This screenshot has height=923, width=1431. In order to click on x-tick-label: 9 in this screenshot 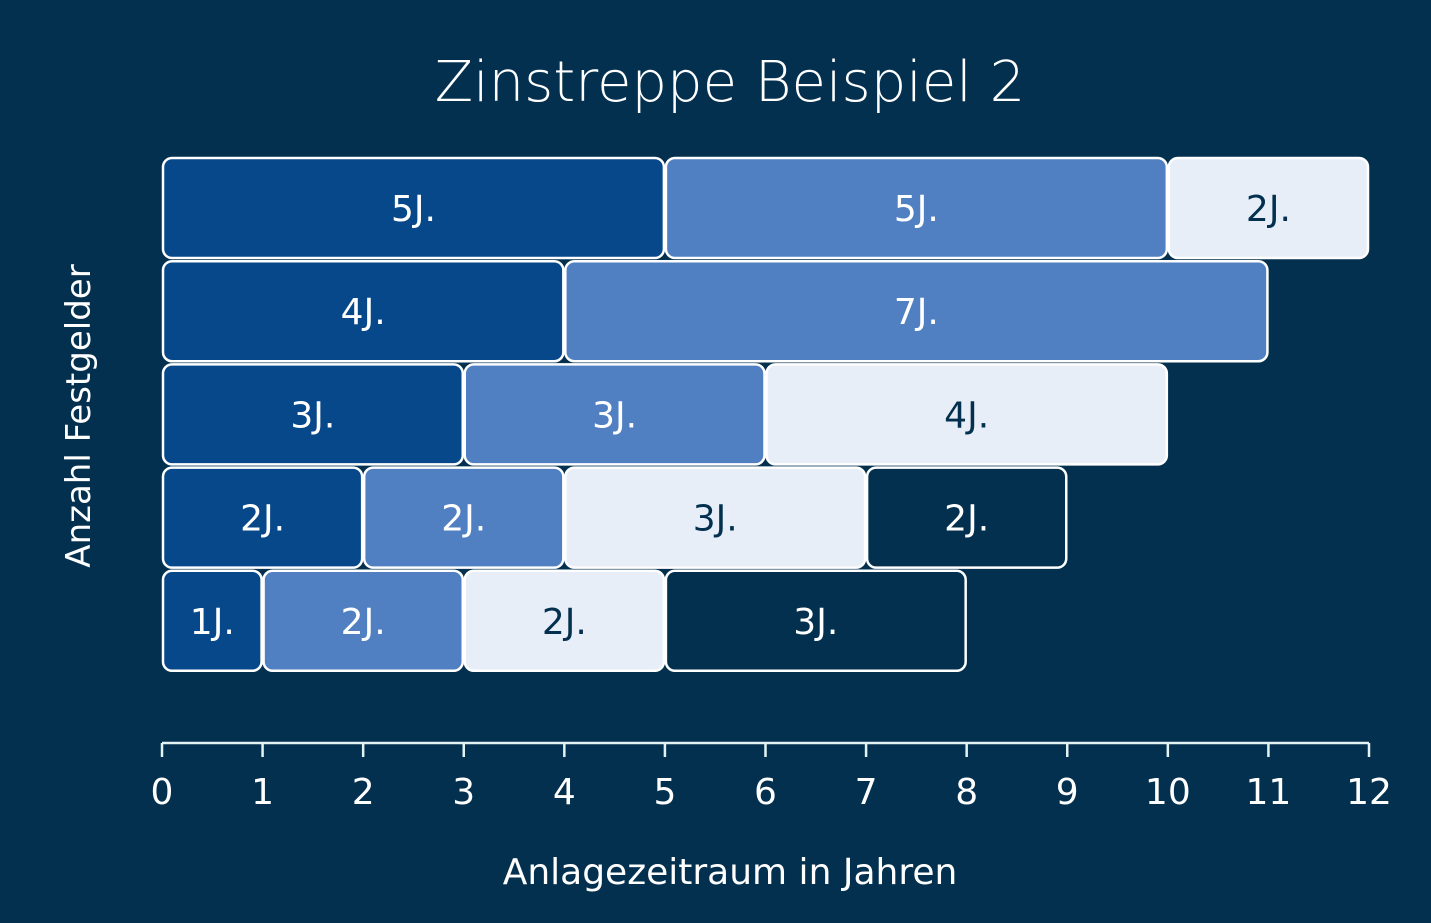, I will do `click(1067, 792)`.